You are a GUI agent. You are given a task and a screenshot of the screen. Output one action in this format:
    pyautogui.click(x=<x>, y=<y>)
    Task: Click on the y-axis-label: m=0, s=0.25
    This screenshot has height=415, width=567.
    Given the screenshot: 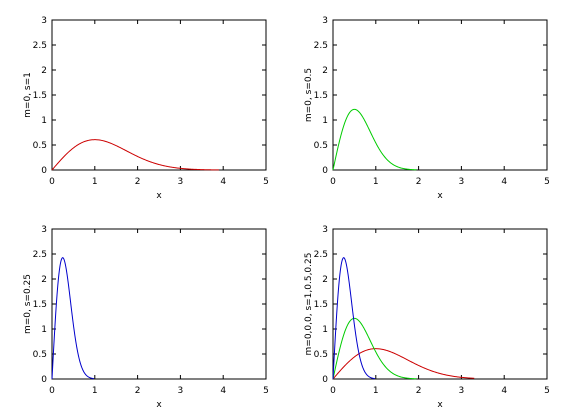 What is the action you would take?
    pyautogui.click(x=28, y=304)
    